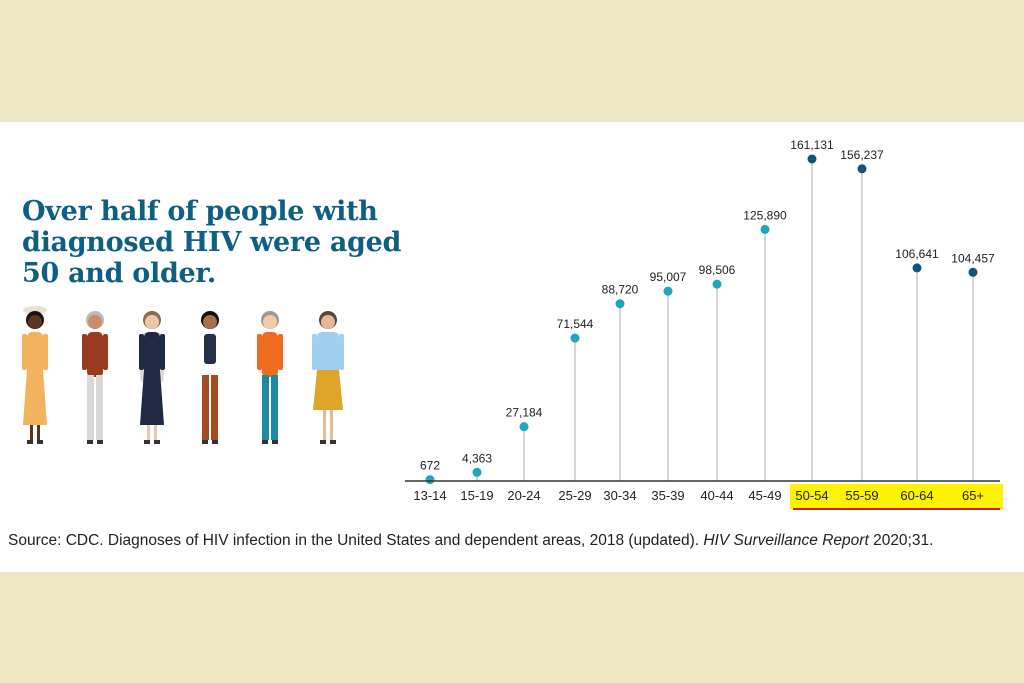 This screenshot has width=1024, height=683. I want to click on source-suffix: 2020;31., so click(901, 540).